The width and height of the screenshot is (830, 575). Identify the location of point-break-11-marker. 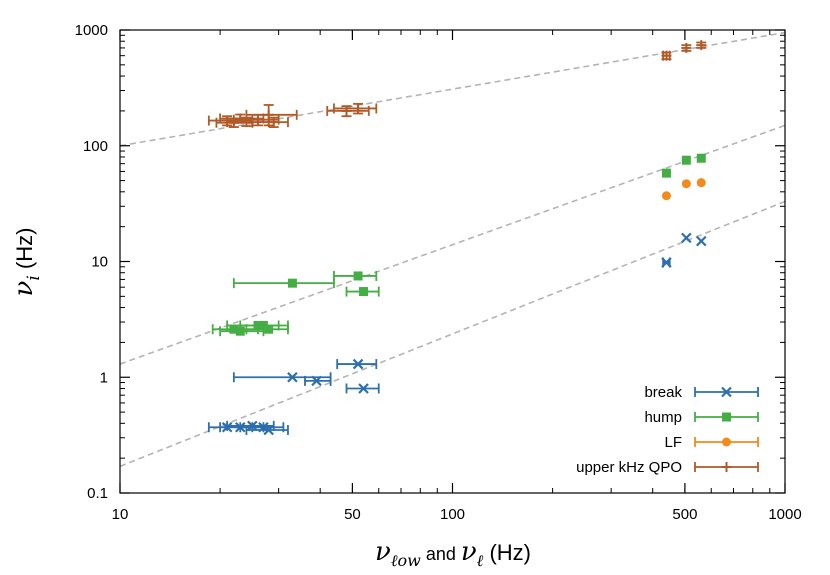
(686, 238).